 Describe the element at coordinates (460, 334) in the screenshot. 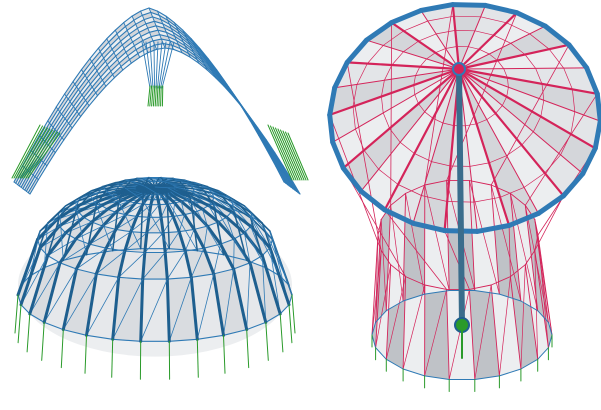

I see `funnel-waist-panel` at that location.